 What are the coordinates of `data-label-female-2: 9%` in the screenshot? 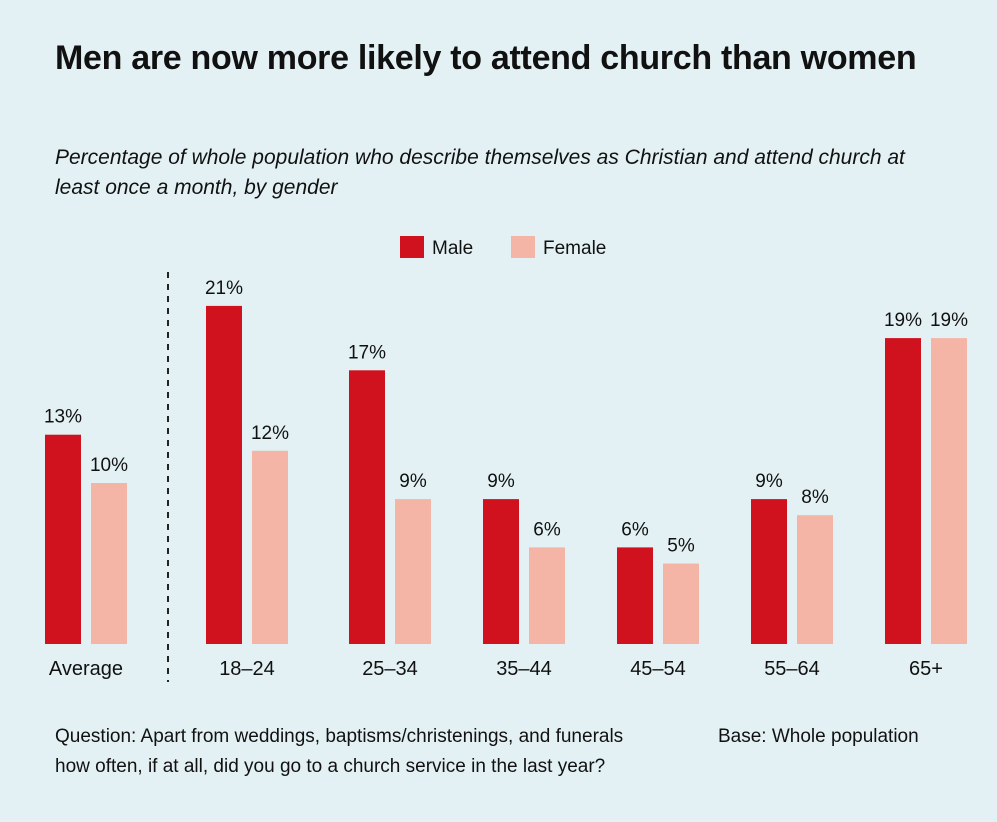 It's located at (413, 481).